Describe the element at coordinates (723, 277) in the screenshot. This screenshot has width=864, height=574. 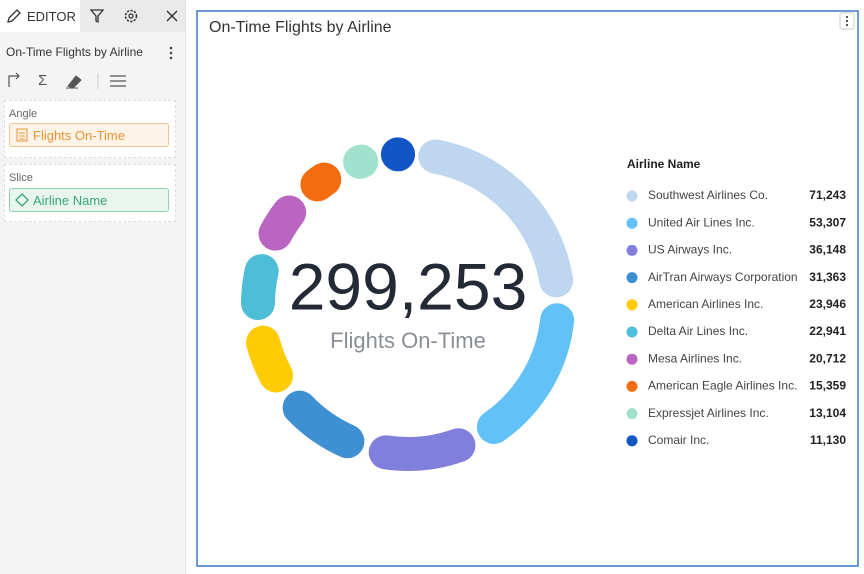
I see `legend-label: AirTran Airways Corporation` at that location.